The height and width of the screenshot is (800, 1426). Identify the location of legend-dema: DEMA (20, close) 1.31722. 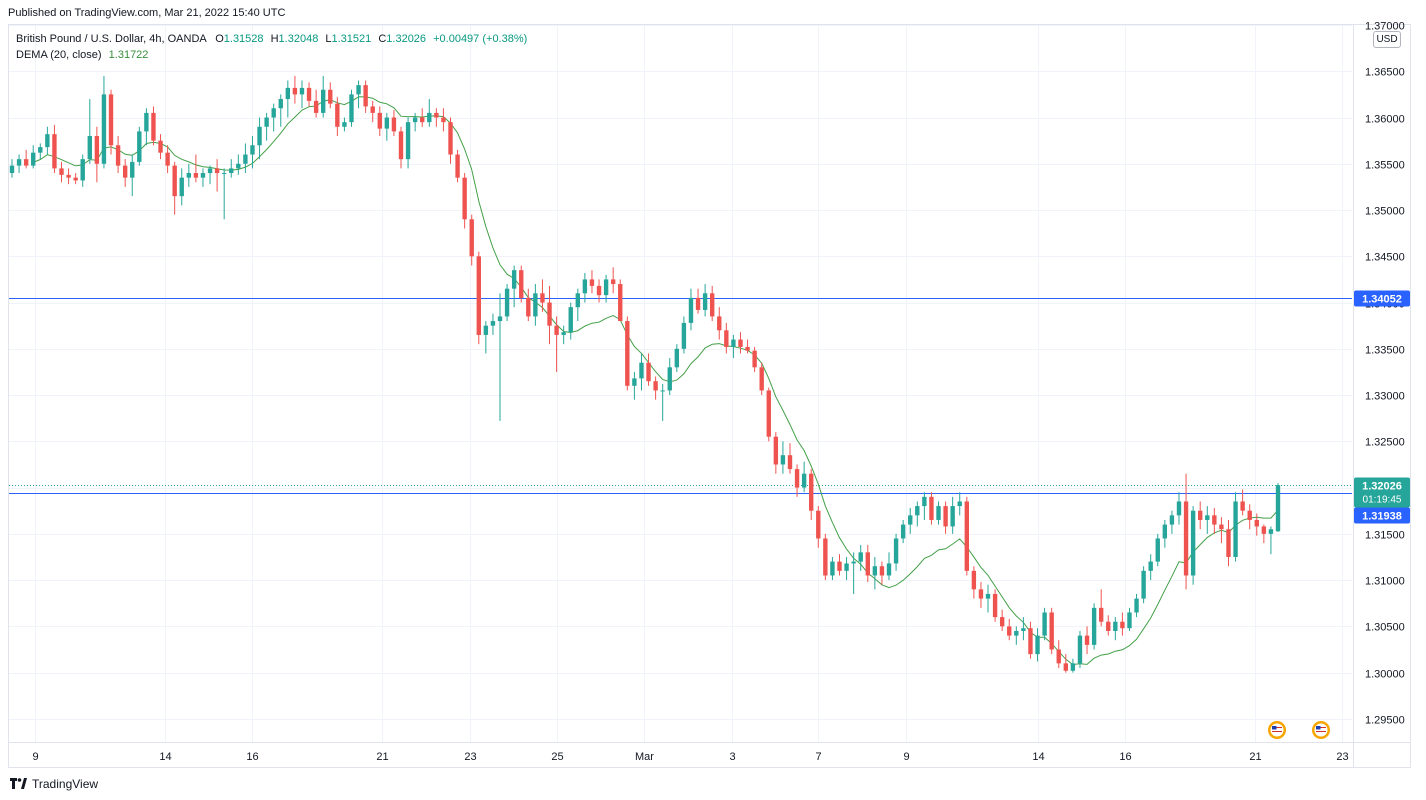
(82, 55).